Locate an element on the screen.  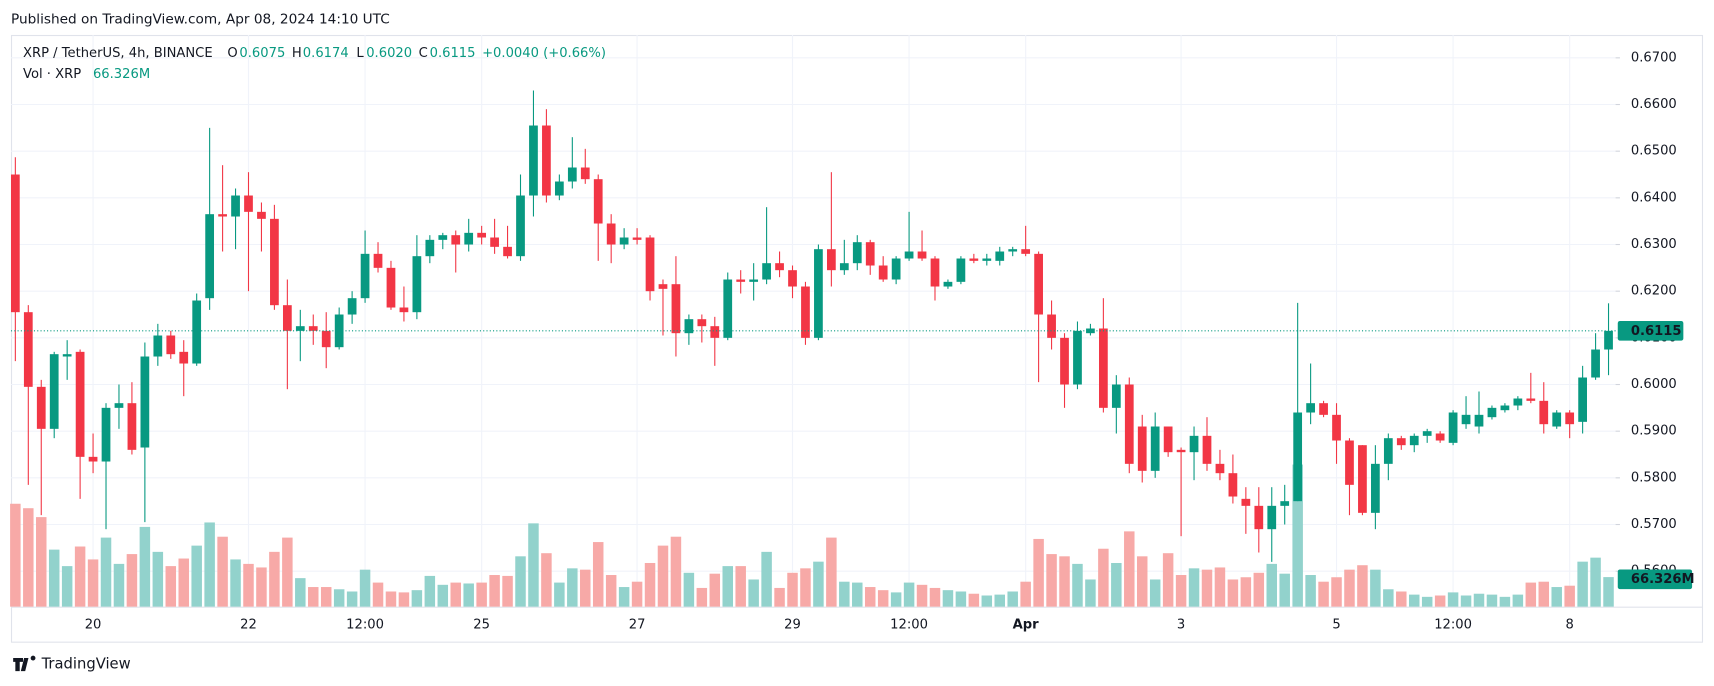
x-tick-label: 22 is located at coordinates (248, 625).